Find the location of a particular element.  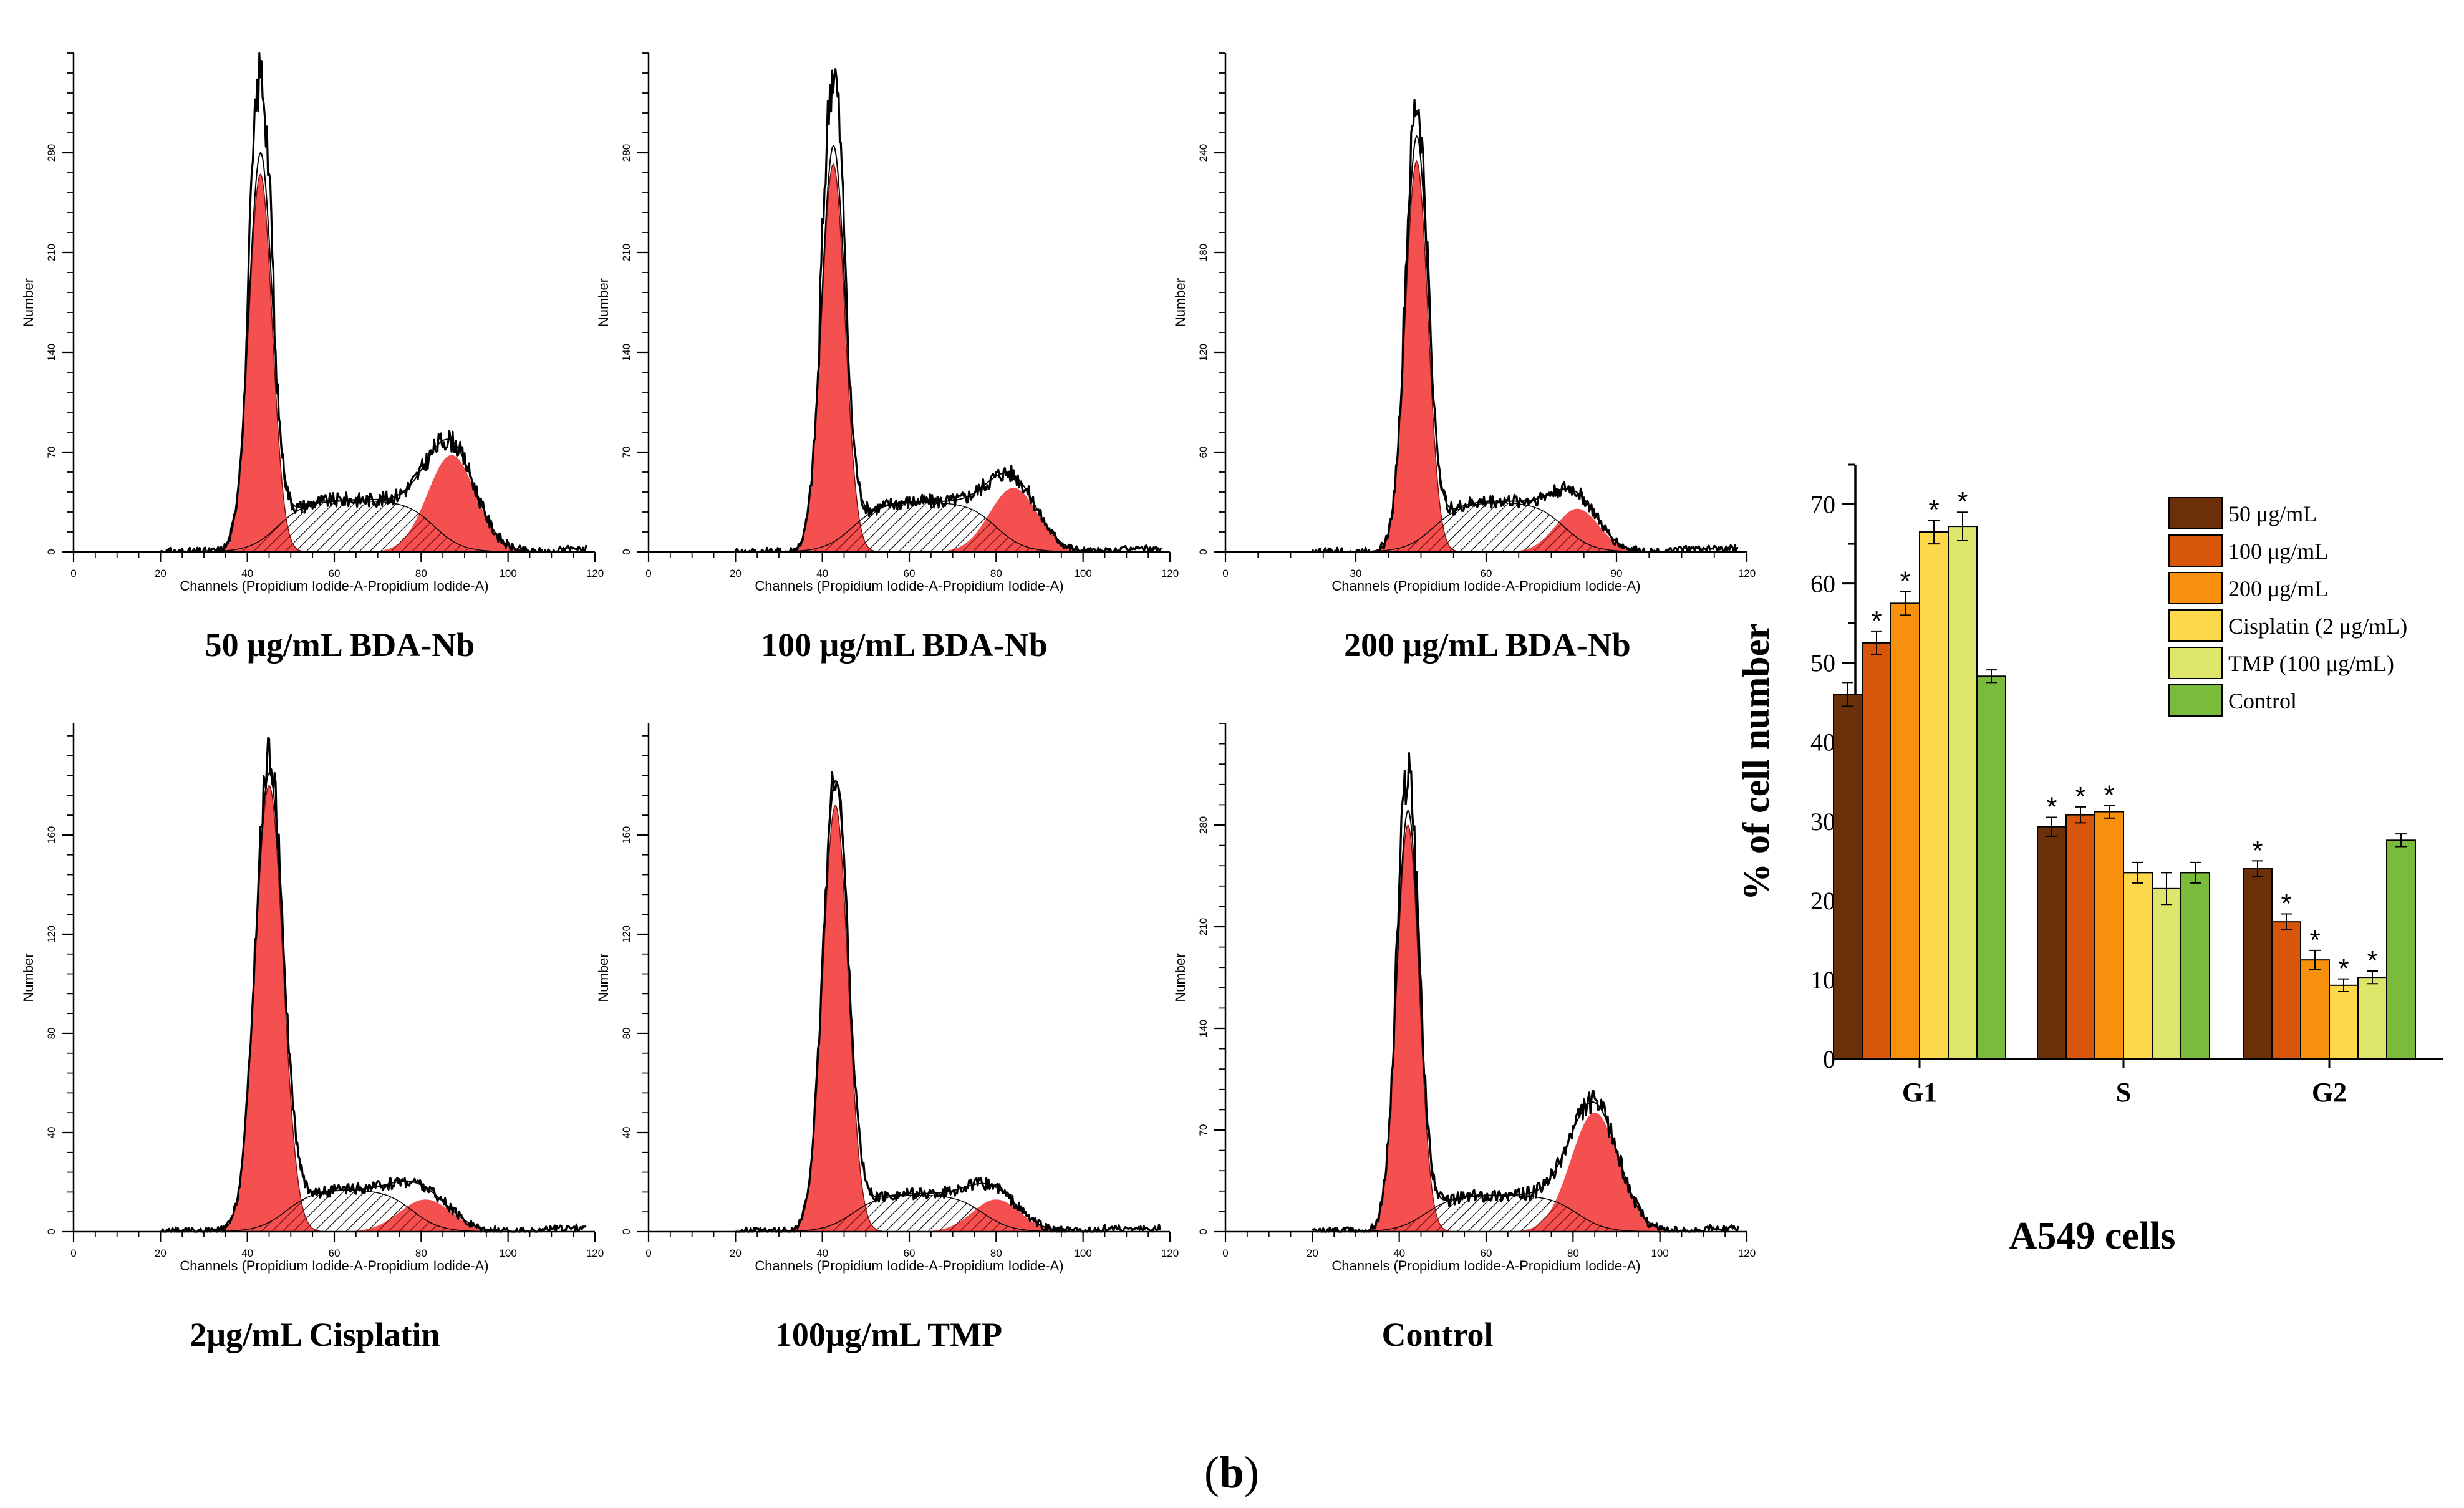

bar-chart-title: A549 cells is located at coordinates (2092, 1236).